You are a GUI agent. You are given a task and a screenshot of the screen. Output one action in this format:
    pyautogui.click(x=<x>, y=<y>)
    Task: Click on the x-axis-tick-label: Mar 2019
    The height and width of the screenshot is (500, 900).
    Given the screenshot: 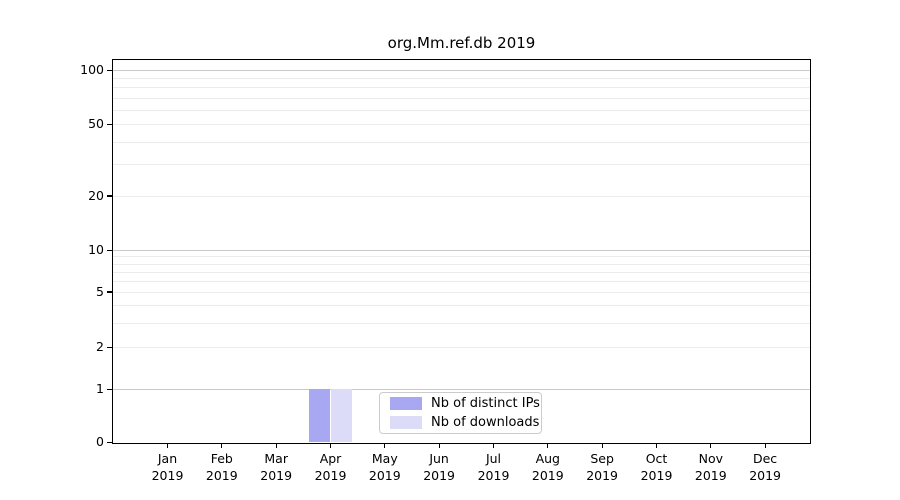 What is the action you would take?
    pyautogui.click(x=276, y=467)
    